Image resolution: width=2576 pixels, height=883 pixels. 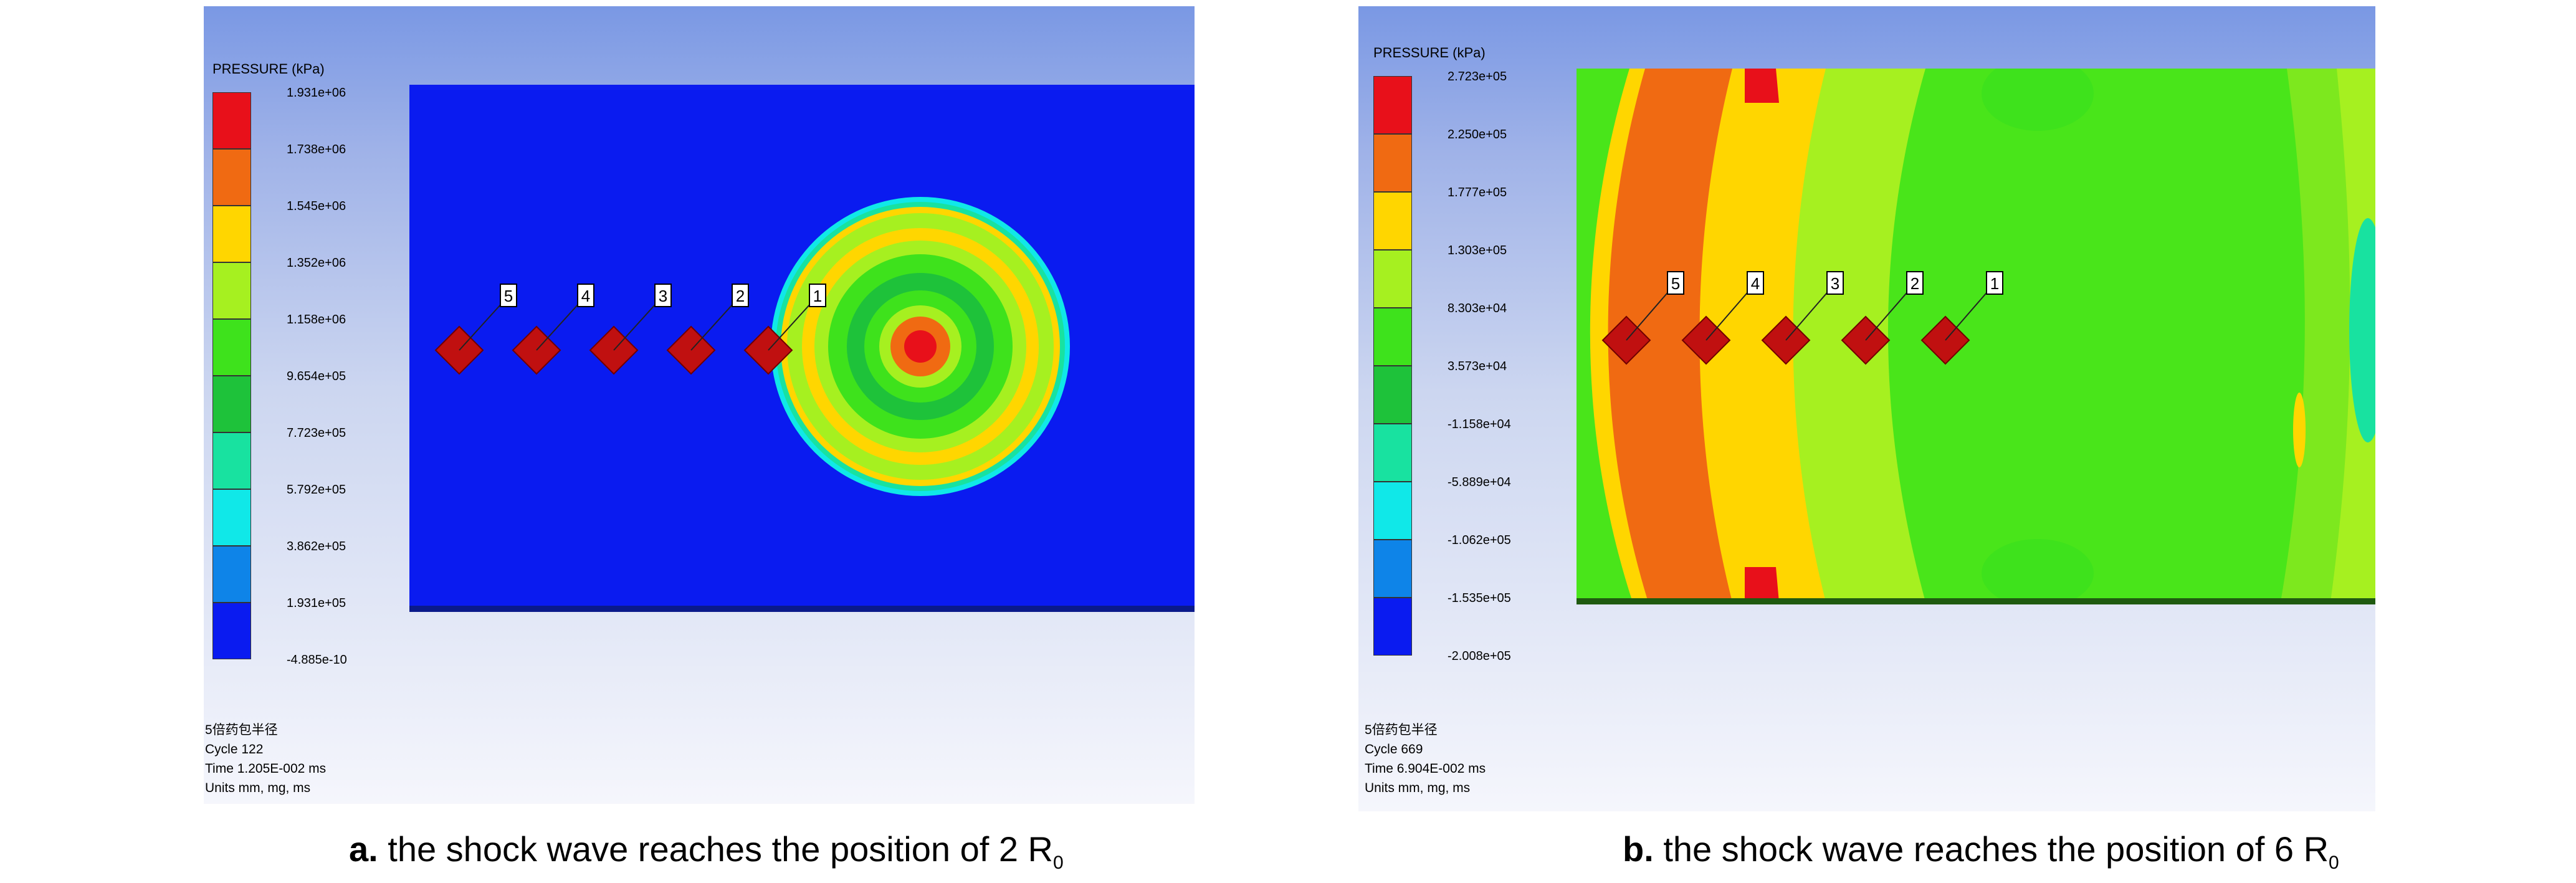 I want to click on time-label: Time 6.904E-002 ms, so click(x=1426, y=768).